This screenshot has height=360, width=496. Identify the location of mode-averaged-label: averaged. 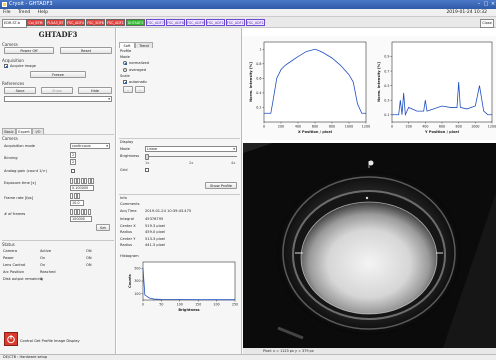
(137, 69).